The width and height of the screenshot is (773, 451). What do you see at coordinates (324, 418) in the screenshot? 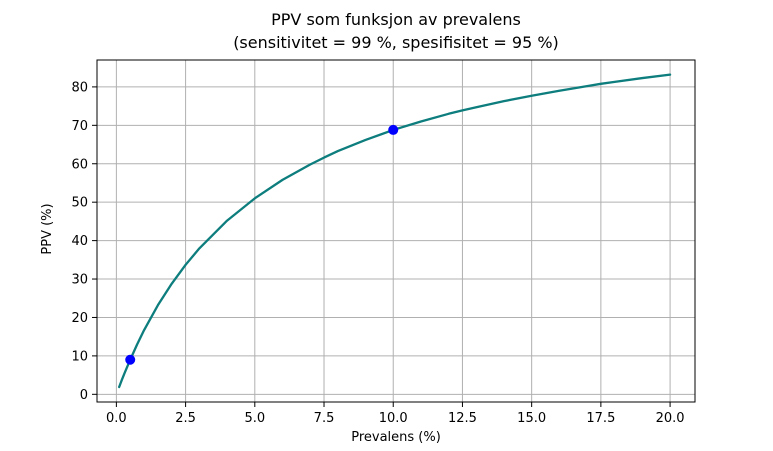
I see `x-tick-label: 7.5` at bounding box center [324, 418].